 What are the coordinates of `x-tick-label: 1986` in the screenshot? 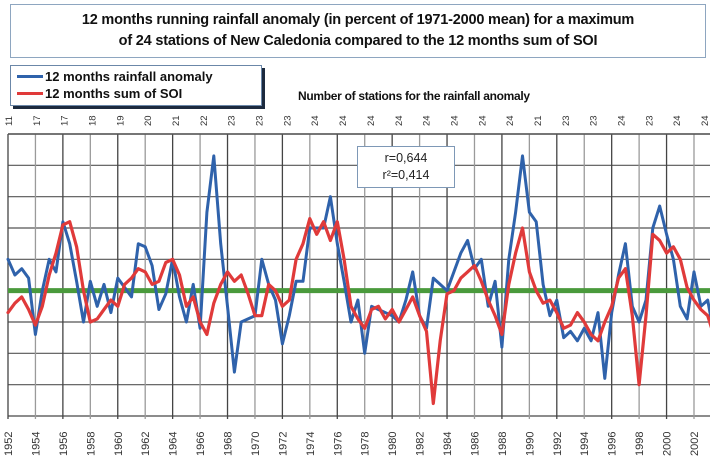 It's located at (475, 444).